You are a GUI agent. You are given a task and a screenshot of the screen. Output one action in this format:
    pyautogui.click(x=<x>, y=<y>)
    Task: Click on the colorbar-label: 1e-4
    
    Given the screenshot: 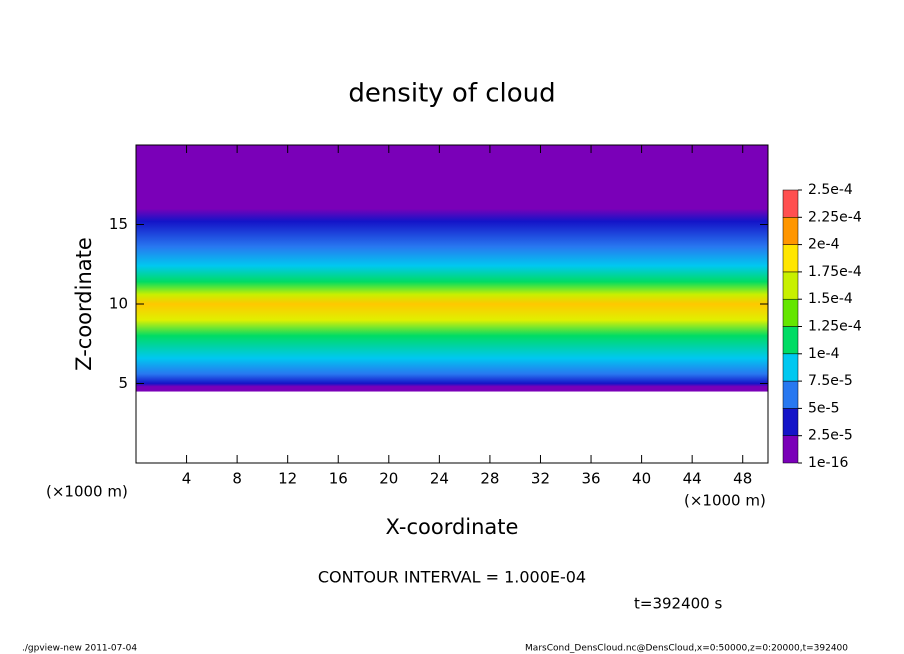 What is the action you would take?
    pyautogui.click(x=824, y=354)
    